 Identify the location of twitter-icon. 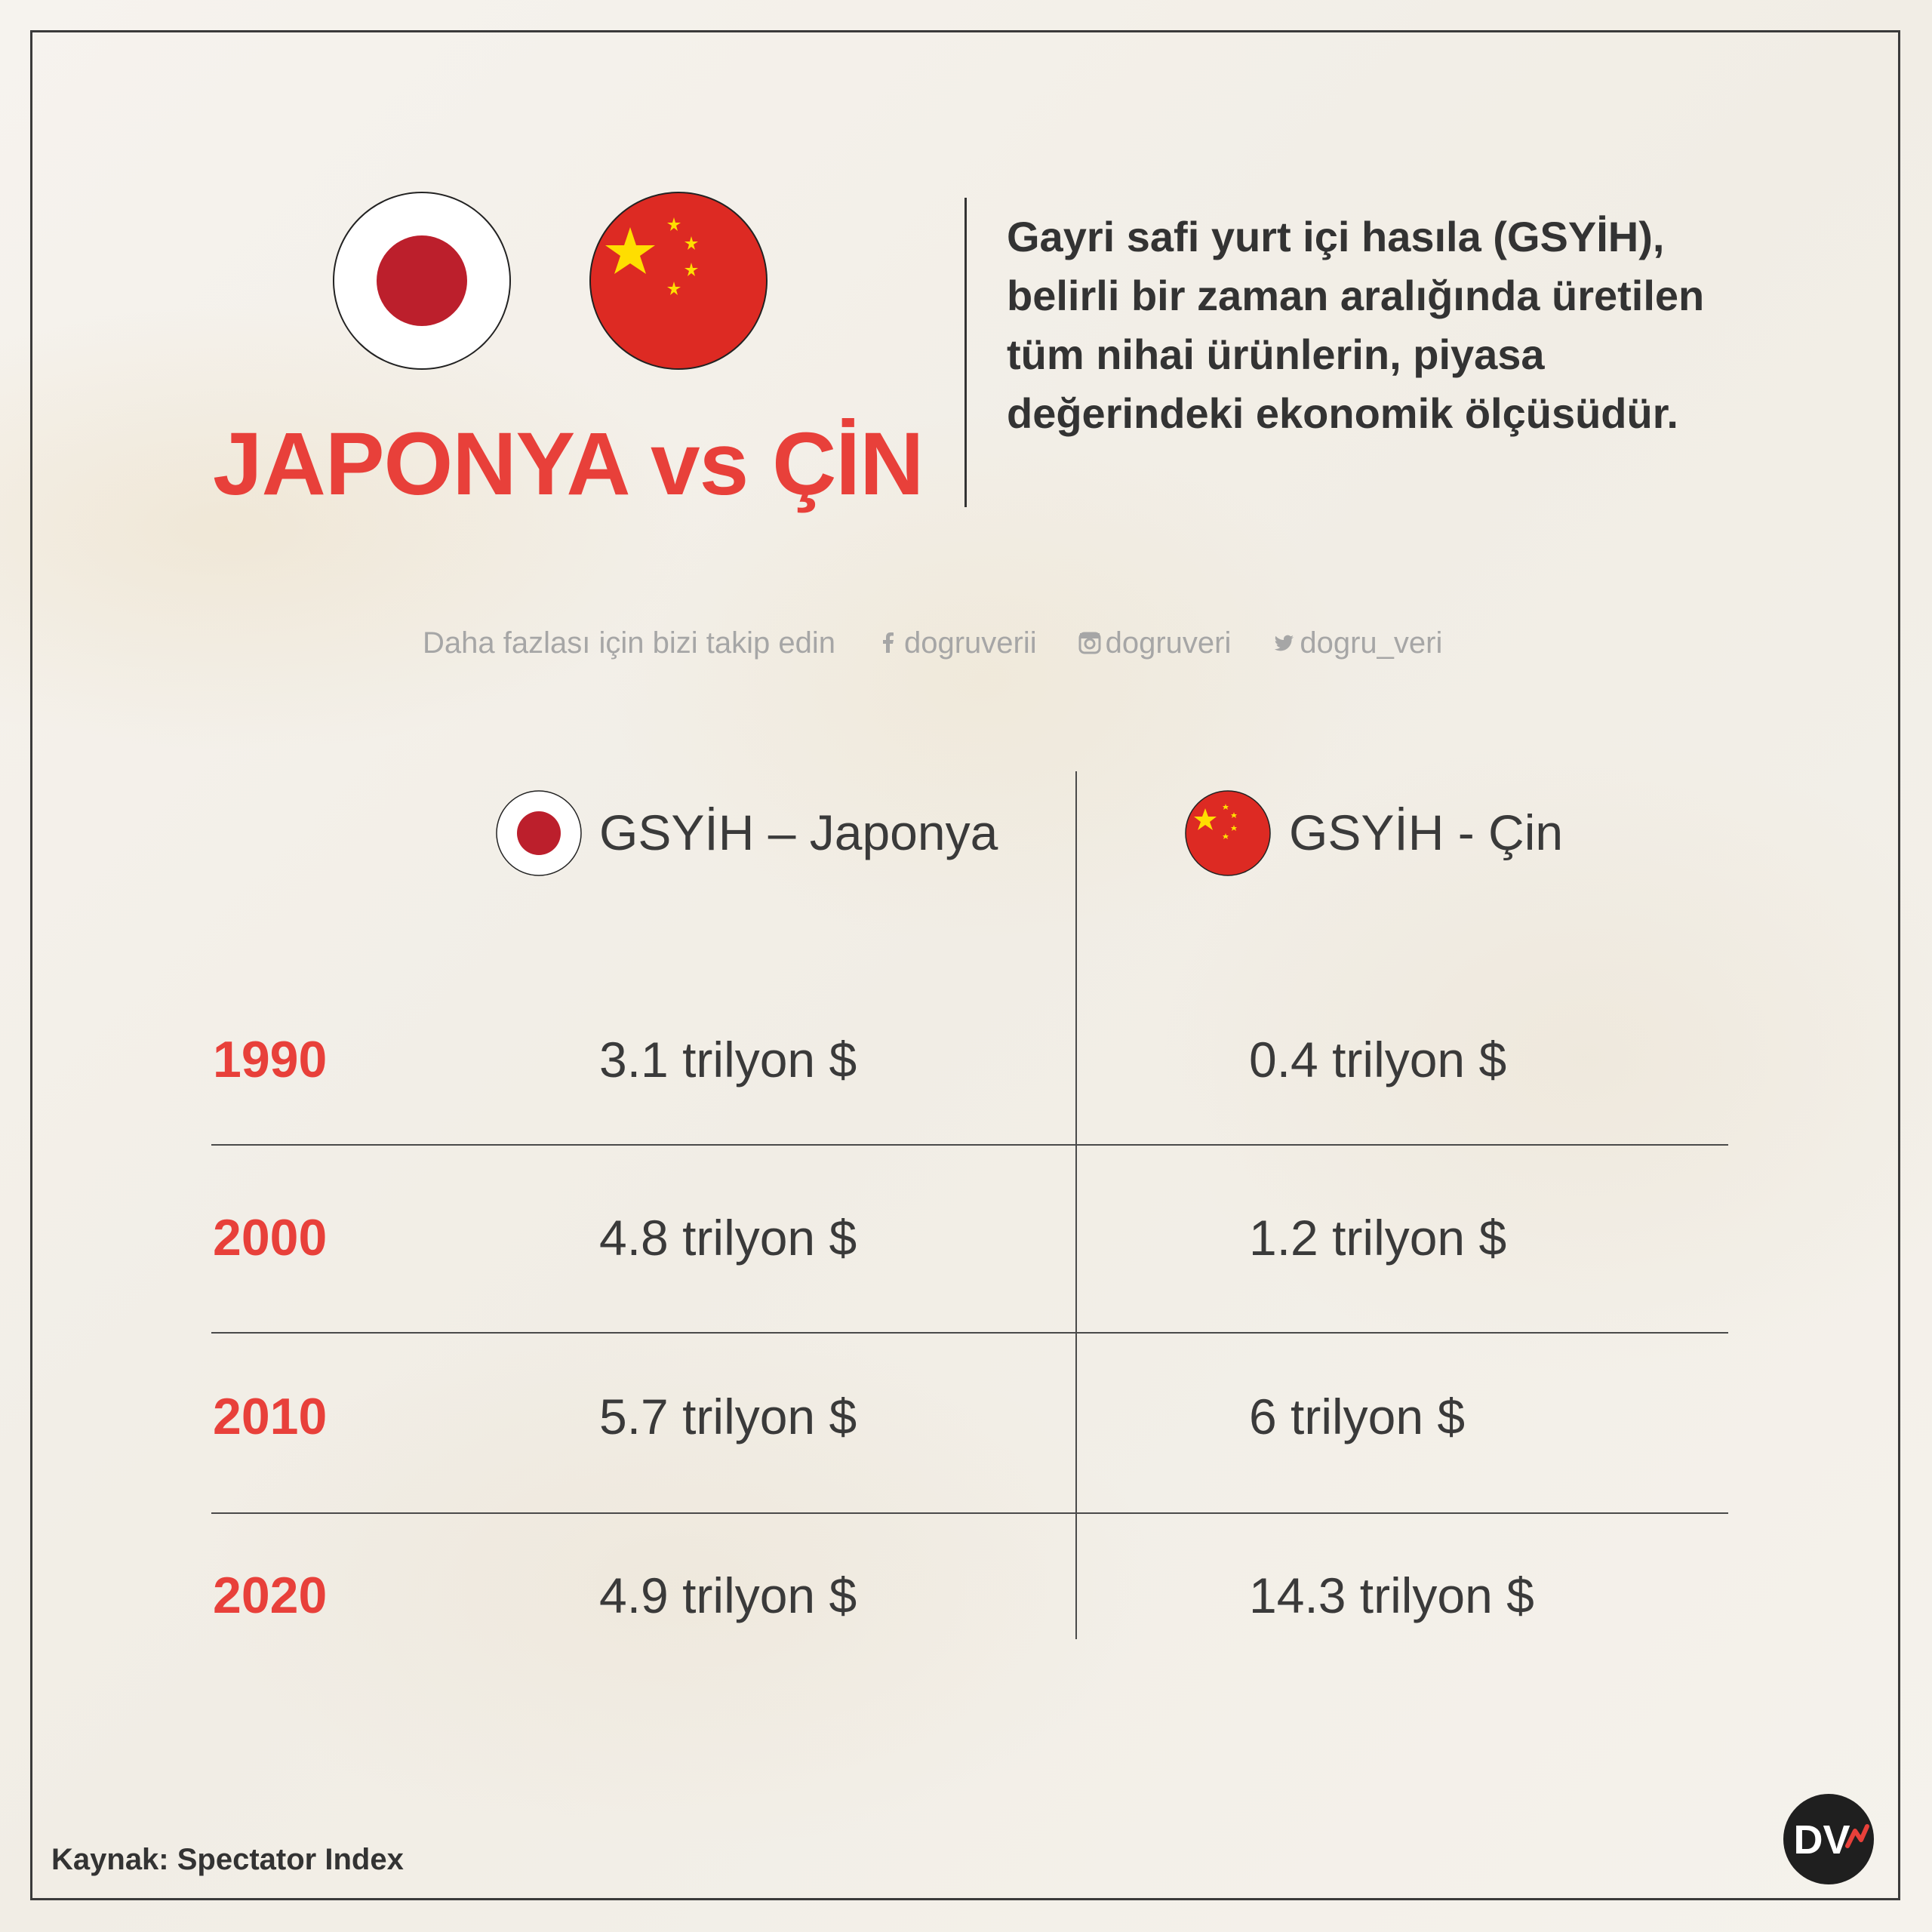
(1284, 643).